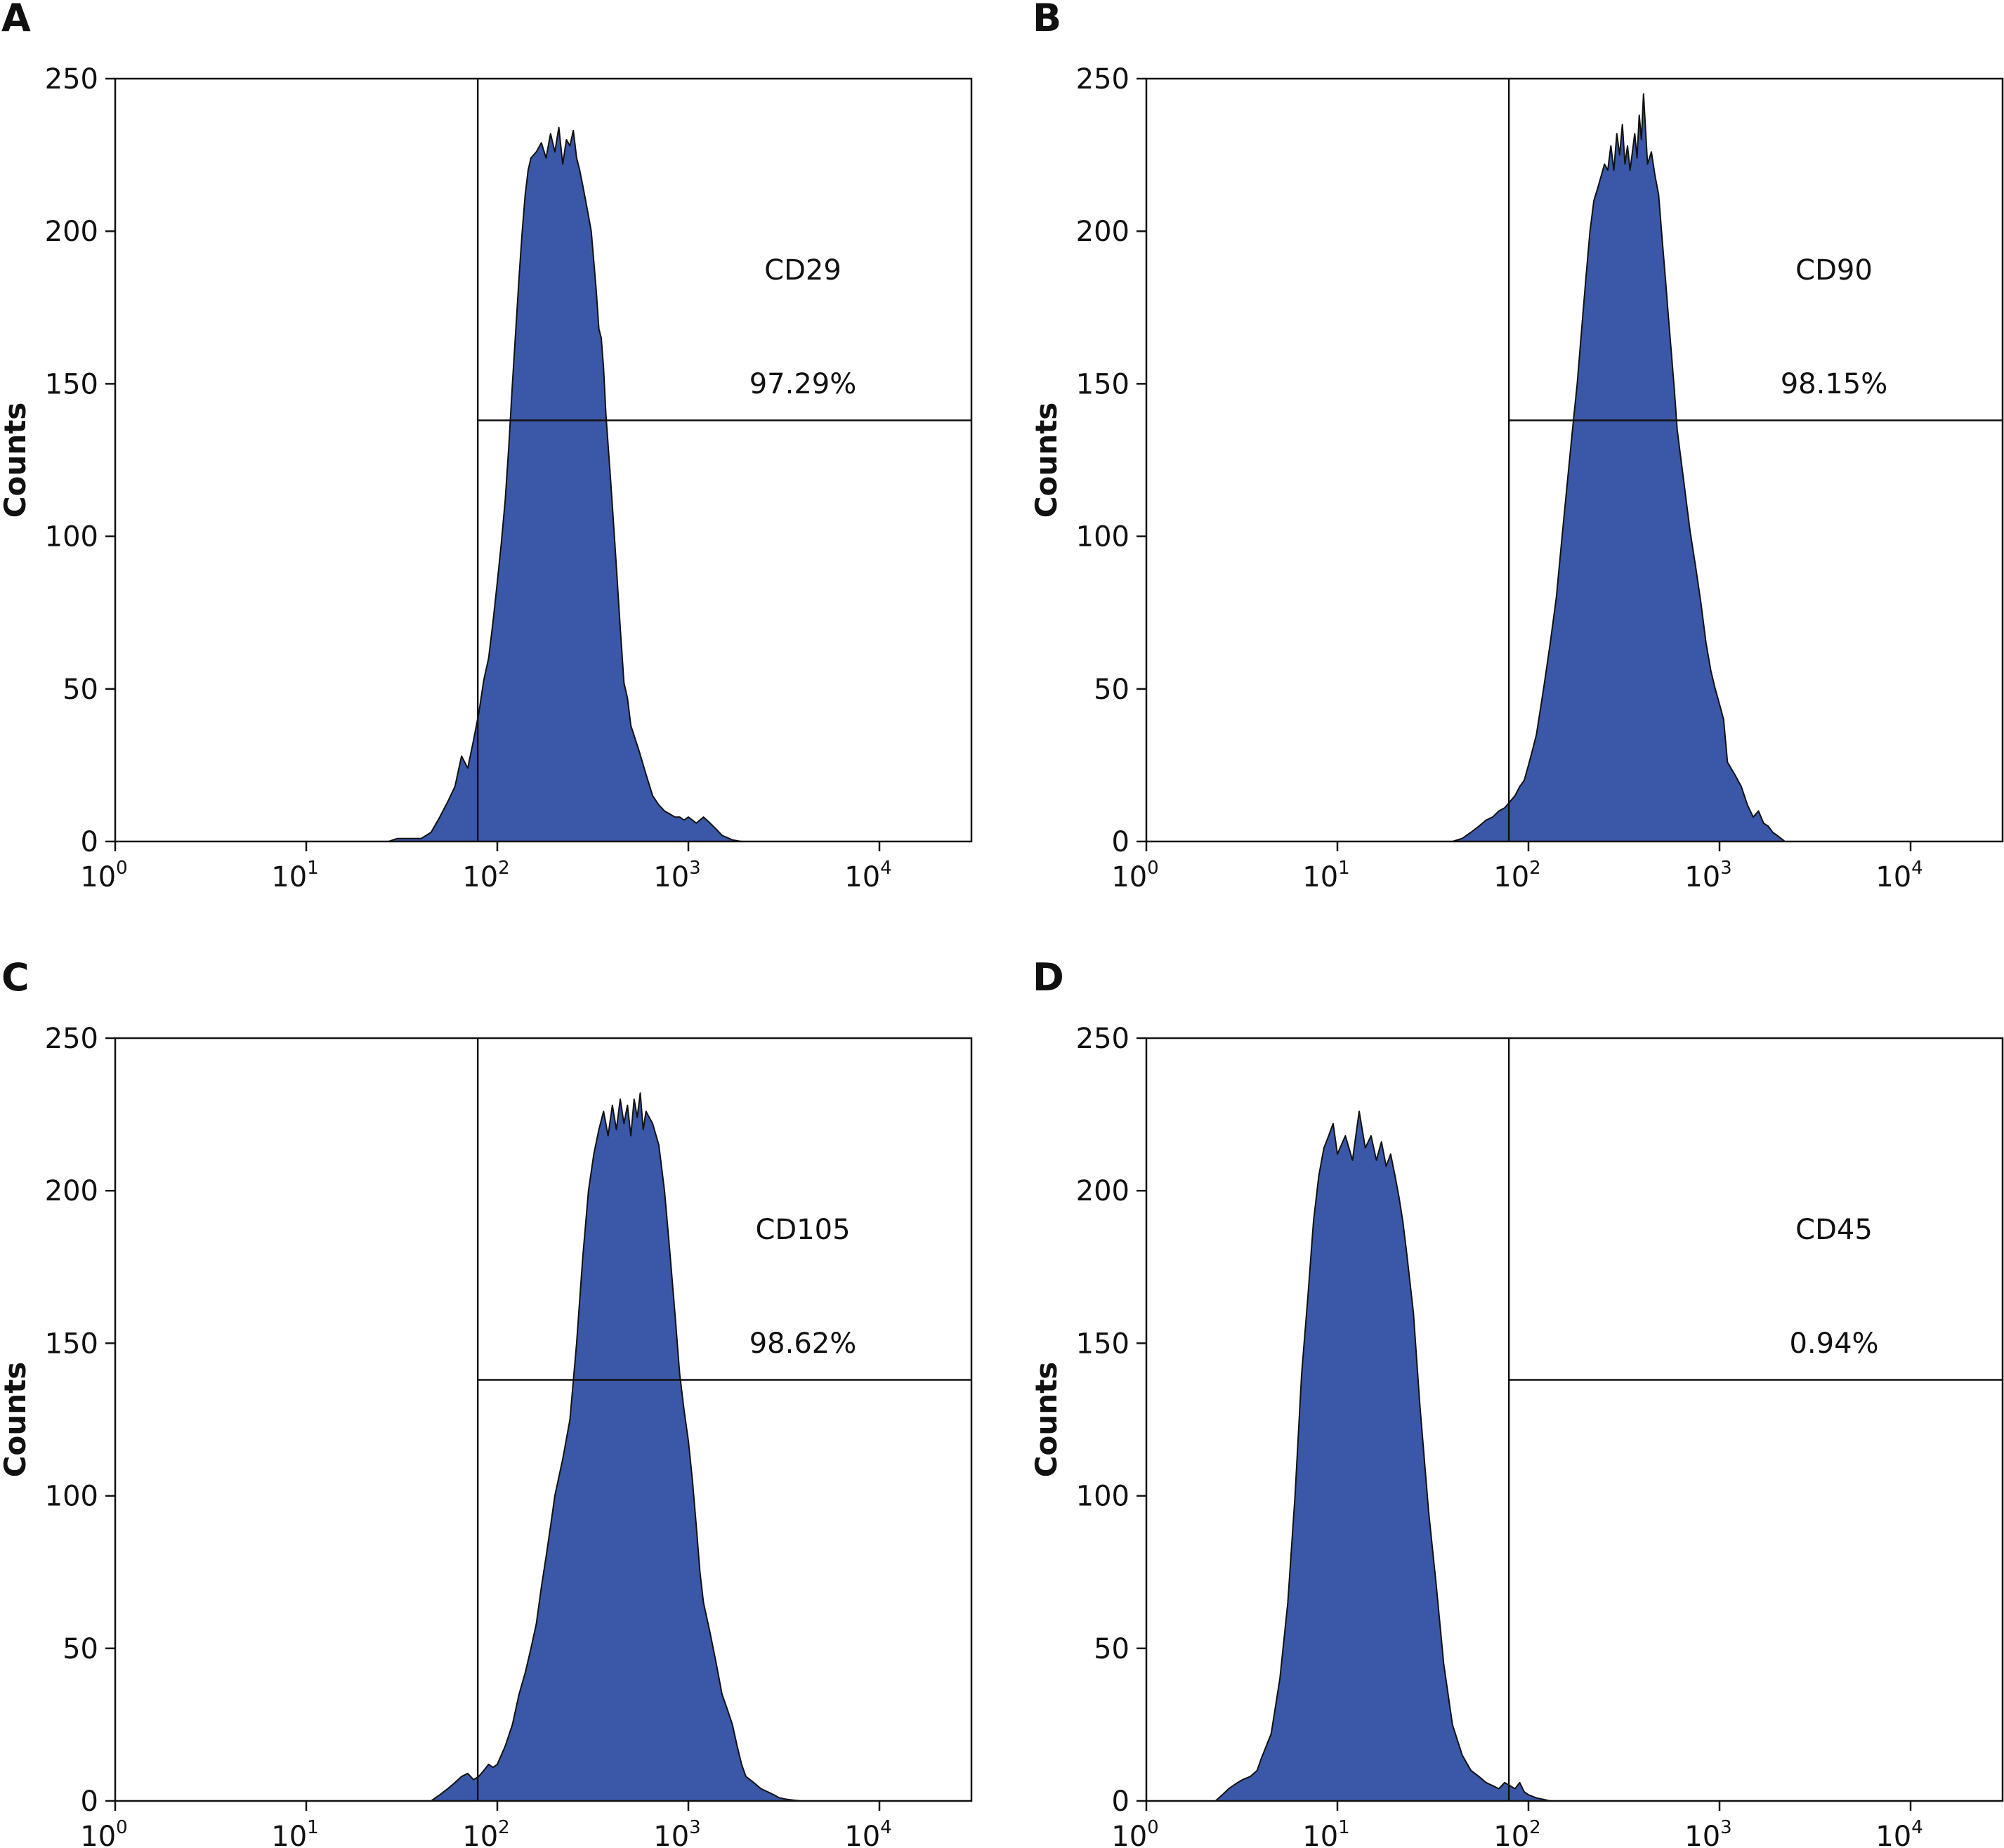  What do you see at coordinates (1048, 977) in the screenshot?
I see `panel-letter: D` at bounding box center [1048, 977].